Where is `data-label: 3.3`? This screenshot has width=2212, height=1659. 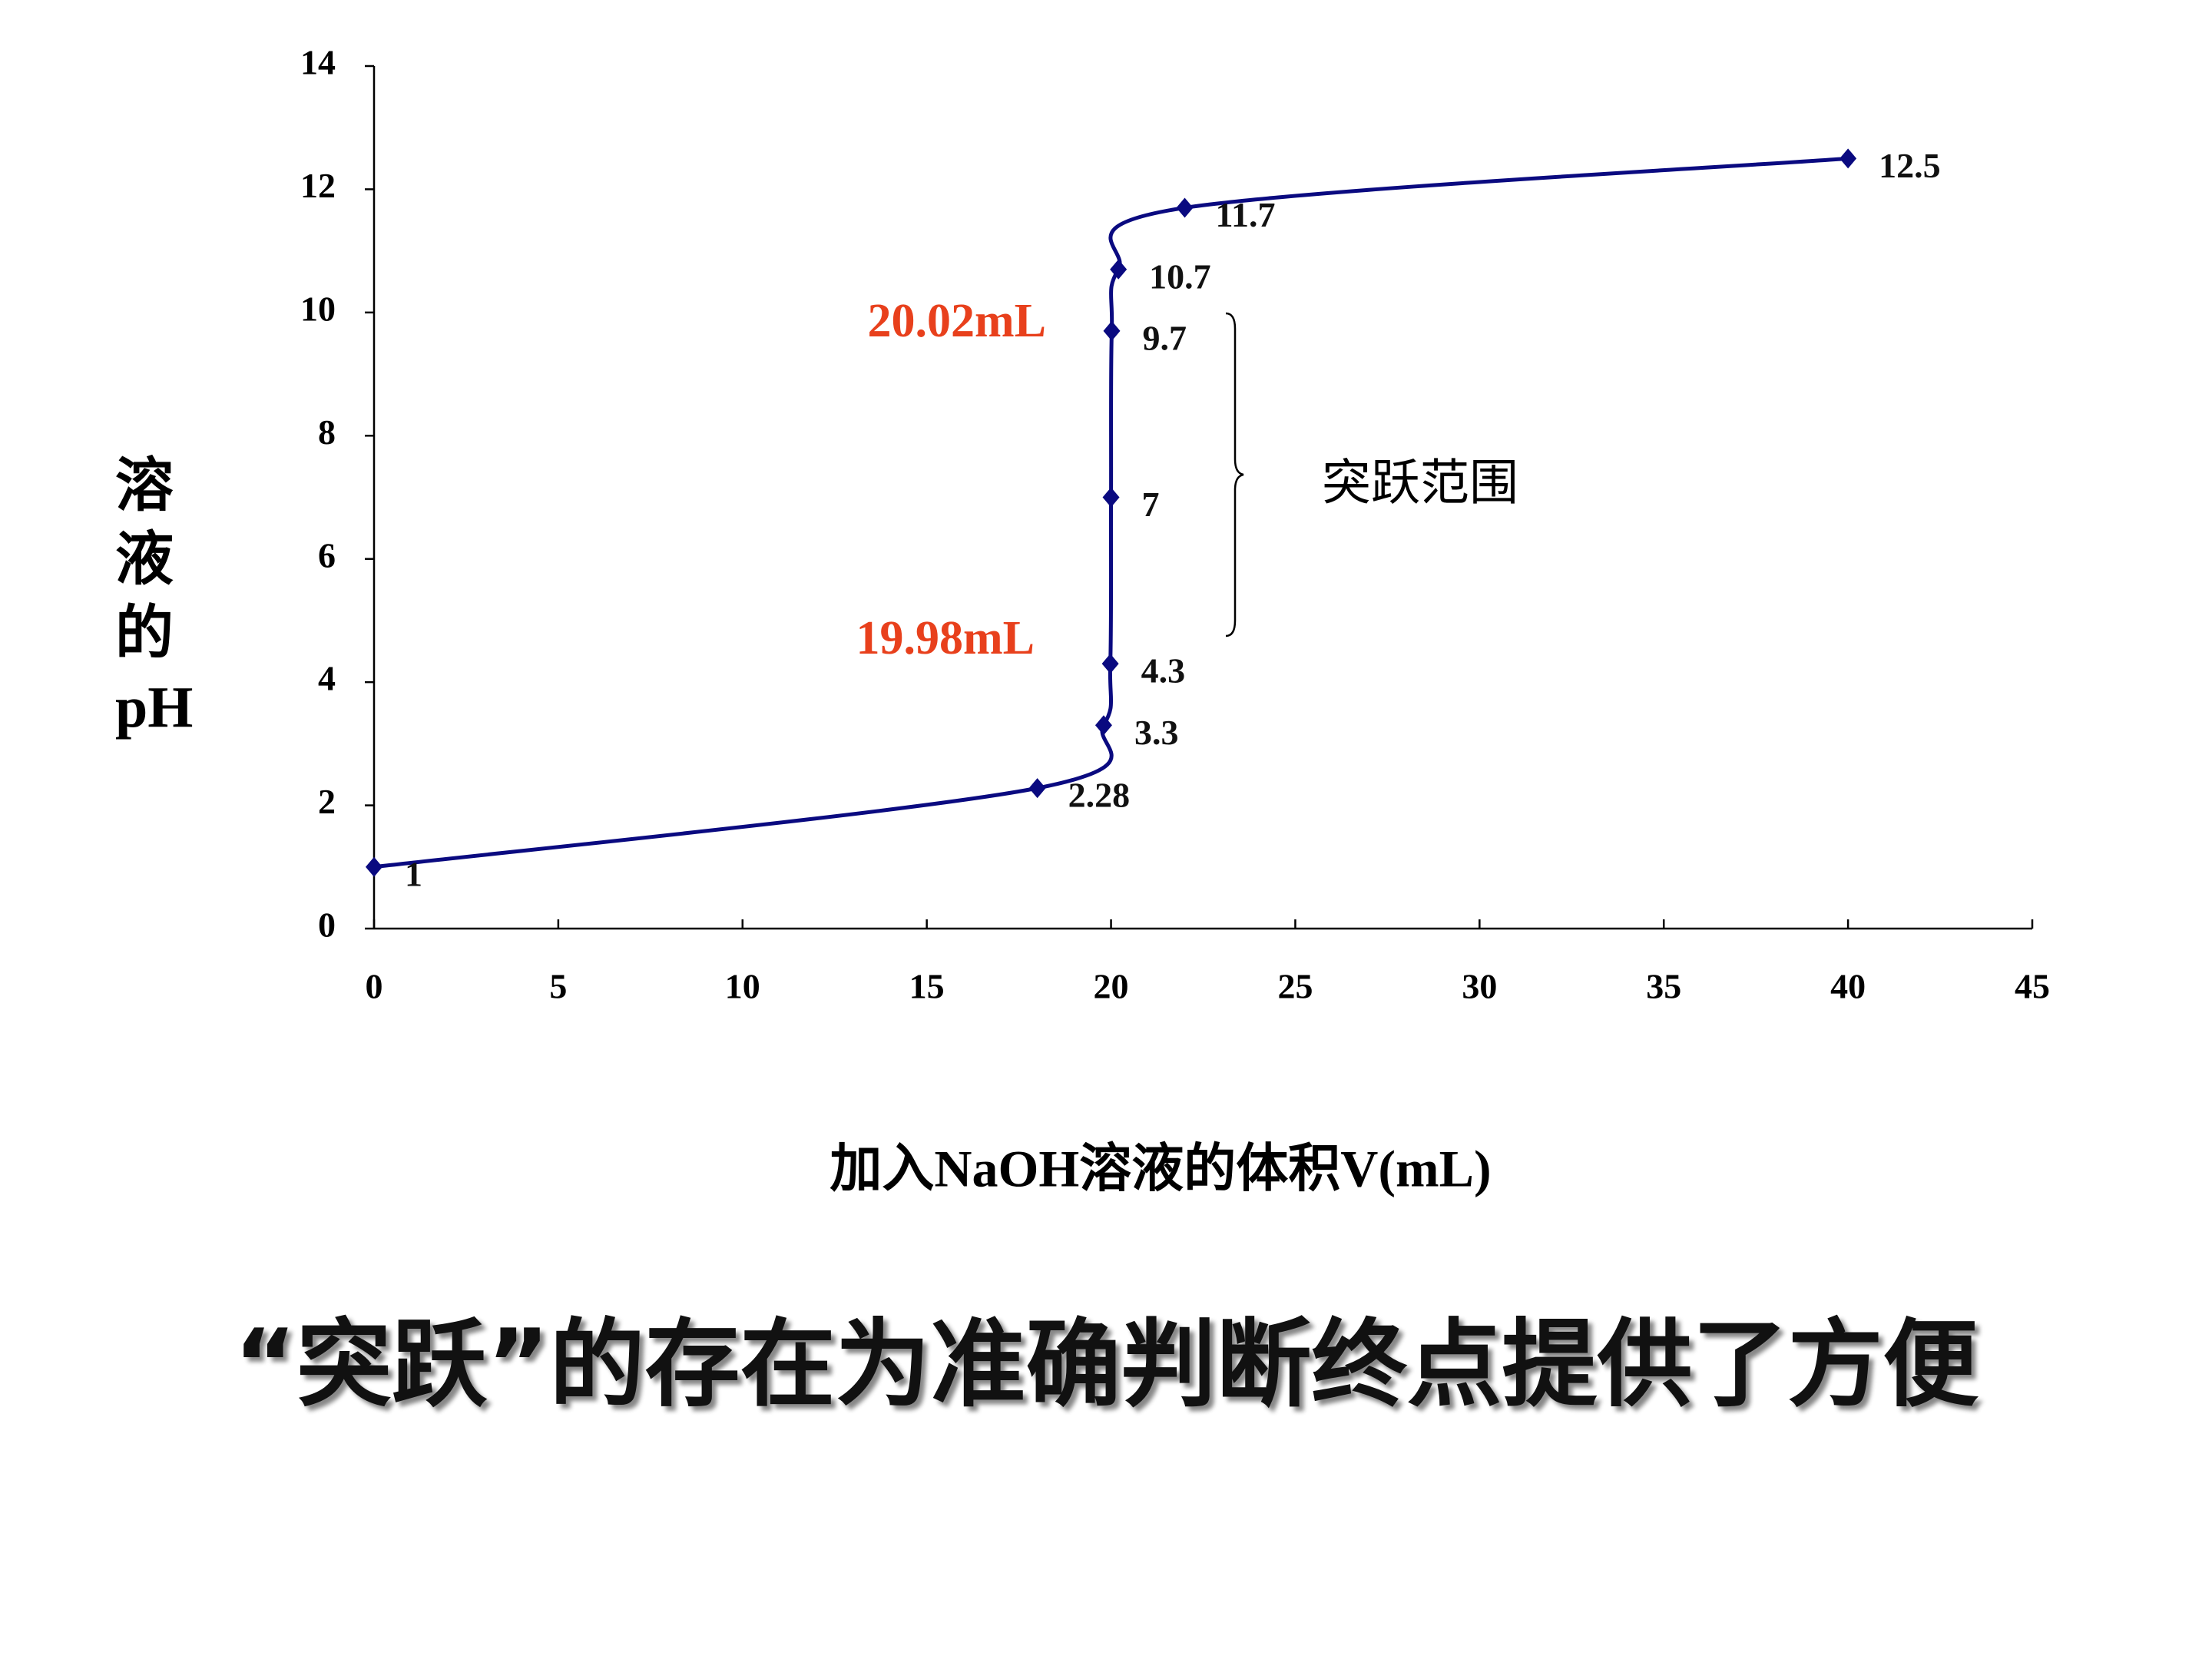
data-label: 3.3 is located at coordinates (1156, 732).